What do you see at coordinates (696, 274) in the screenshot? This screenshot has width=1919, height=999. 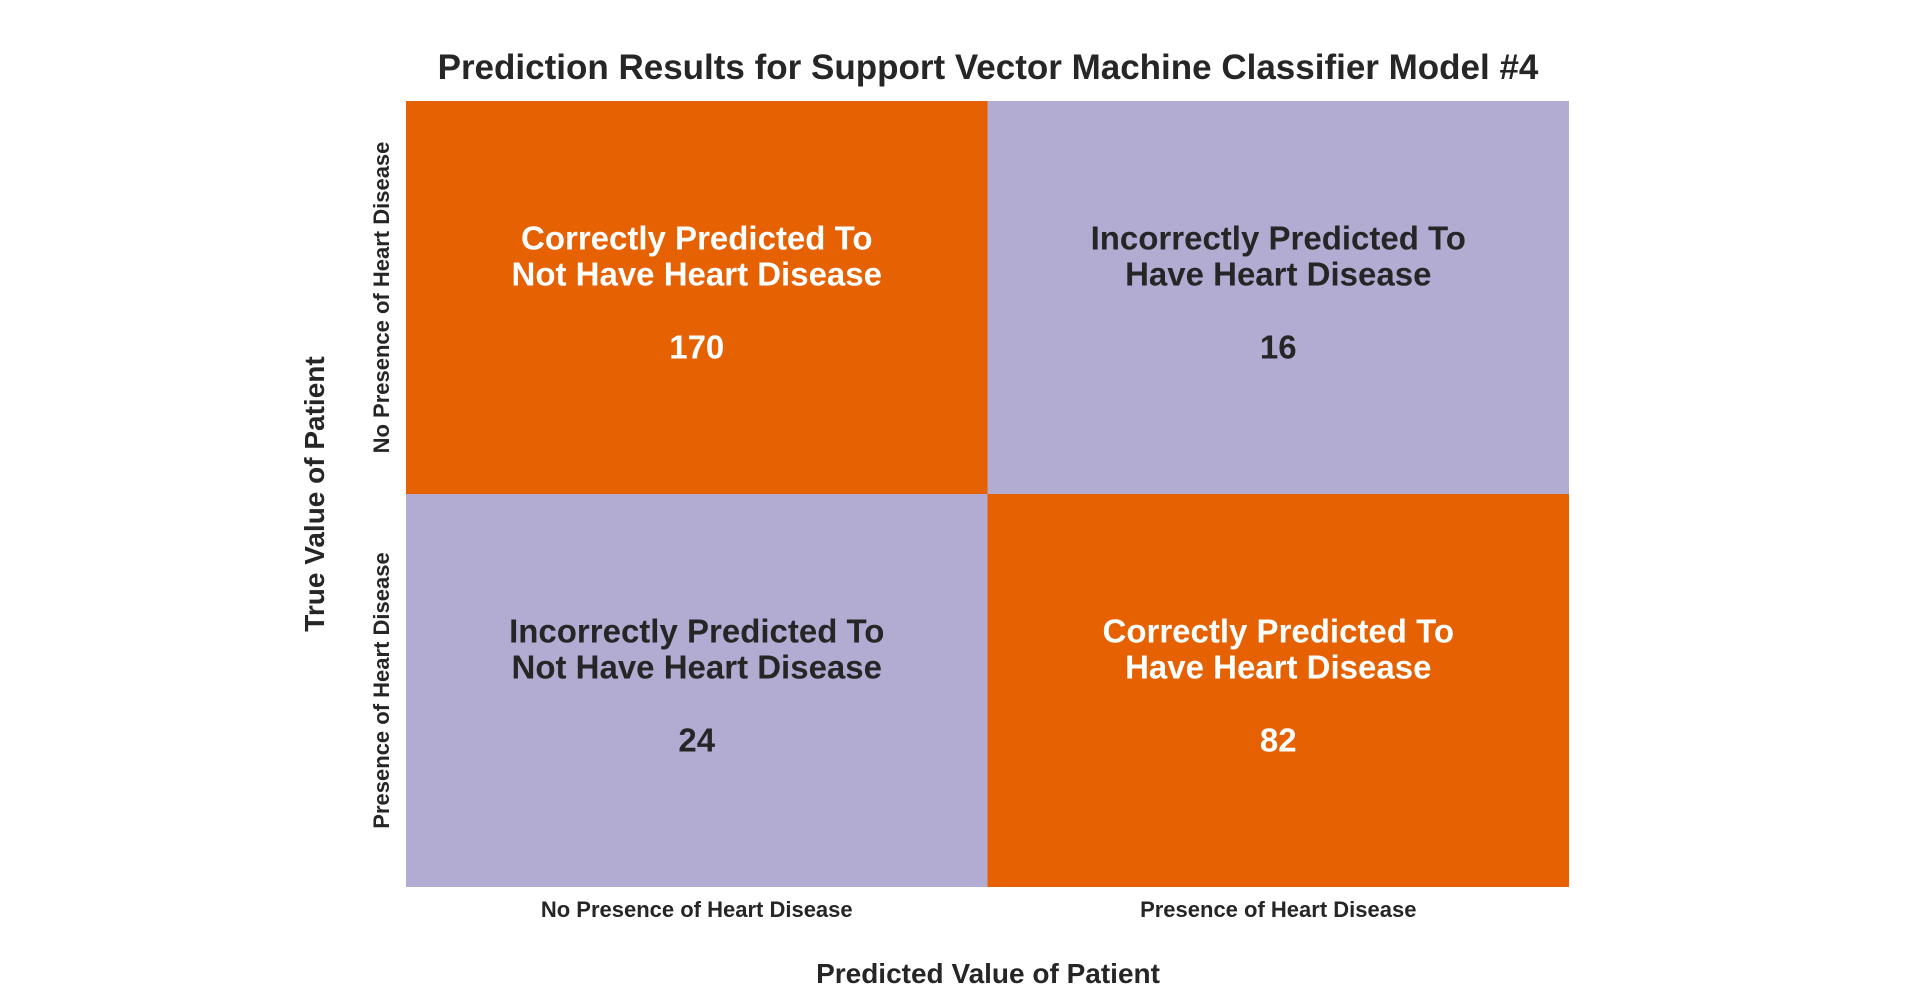 I see `cell-label-0-0-line-1: Not Have Heart Disease` at bounding box center [696, 274].